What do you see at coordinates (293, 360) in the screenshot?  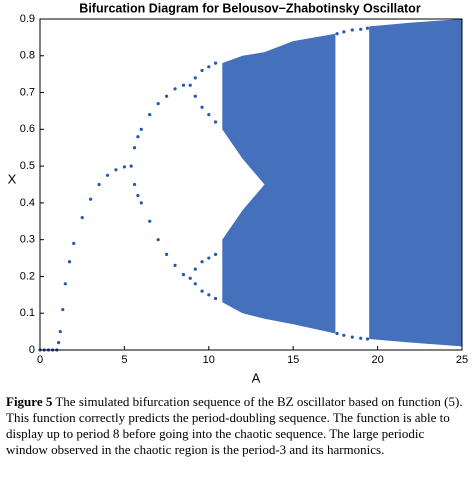 I see `x-tick-label: 15` at bounding box center [293, 360].